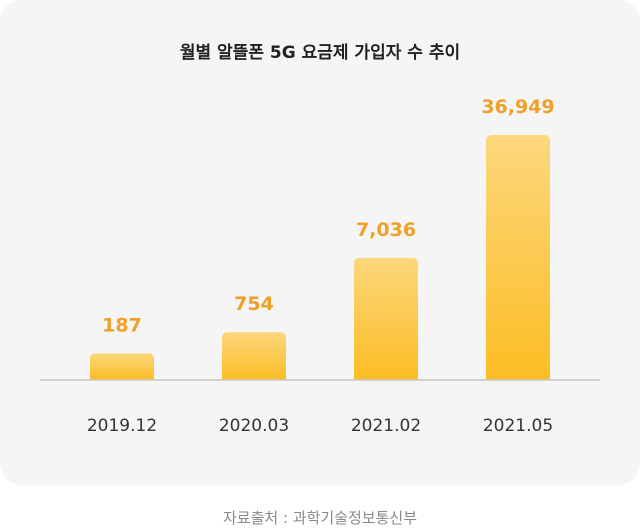 The width and height of the screenshot is (640, 532). I want to click on source-note: 자료출처 : 과학기술정보통신부, so click(320, 518).